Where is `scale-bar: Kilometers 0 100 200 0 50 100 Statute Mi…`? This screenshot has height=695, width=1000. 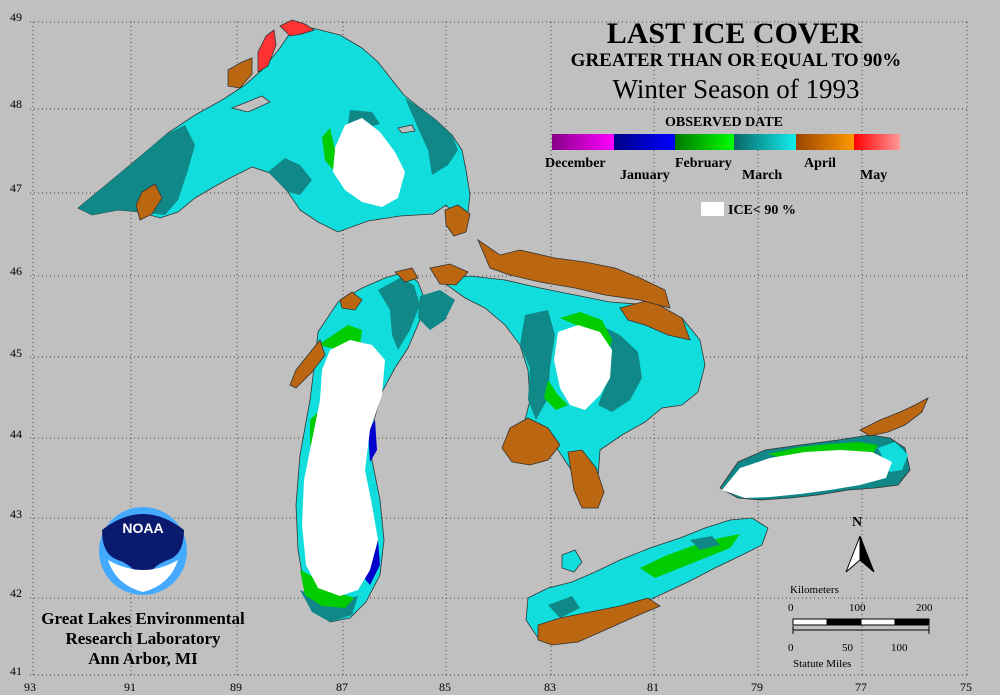
scale-bar: Kilometers 0 100 200 0 50 100 Statute Mi… is located at coordinates (860, 627).